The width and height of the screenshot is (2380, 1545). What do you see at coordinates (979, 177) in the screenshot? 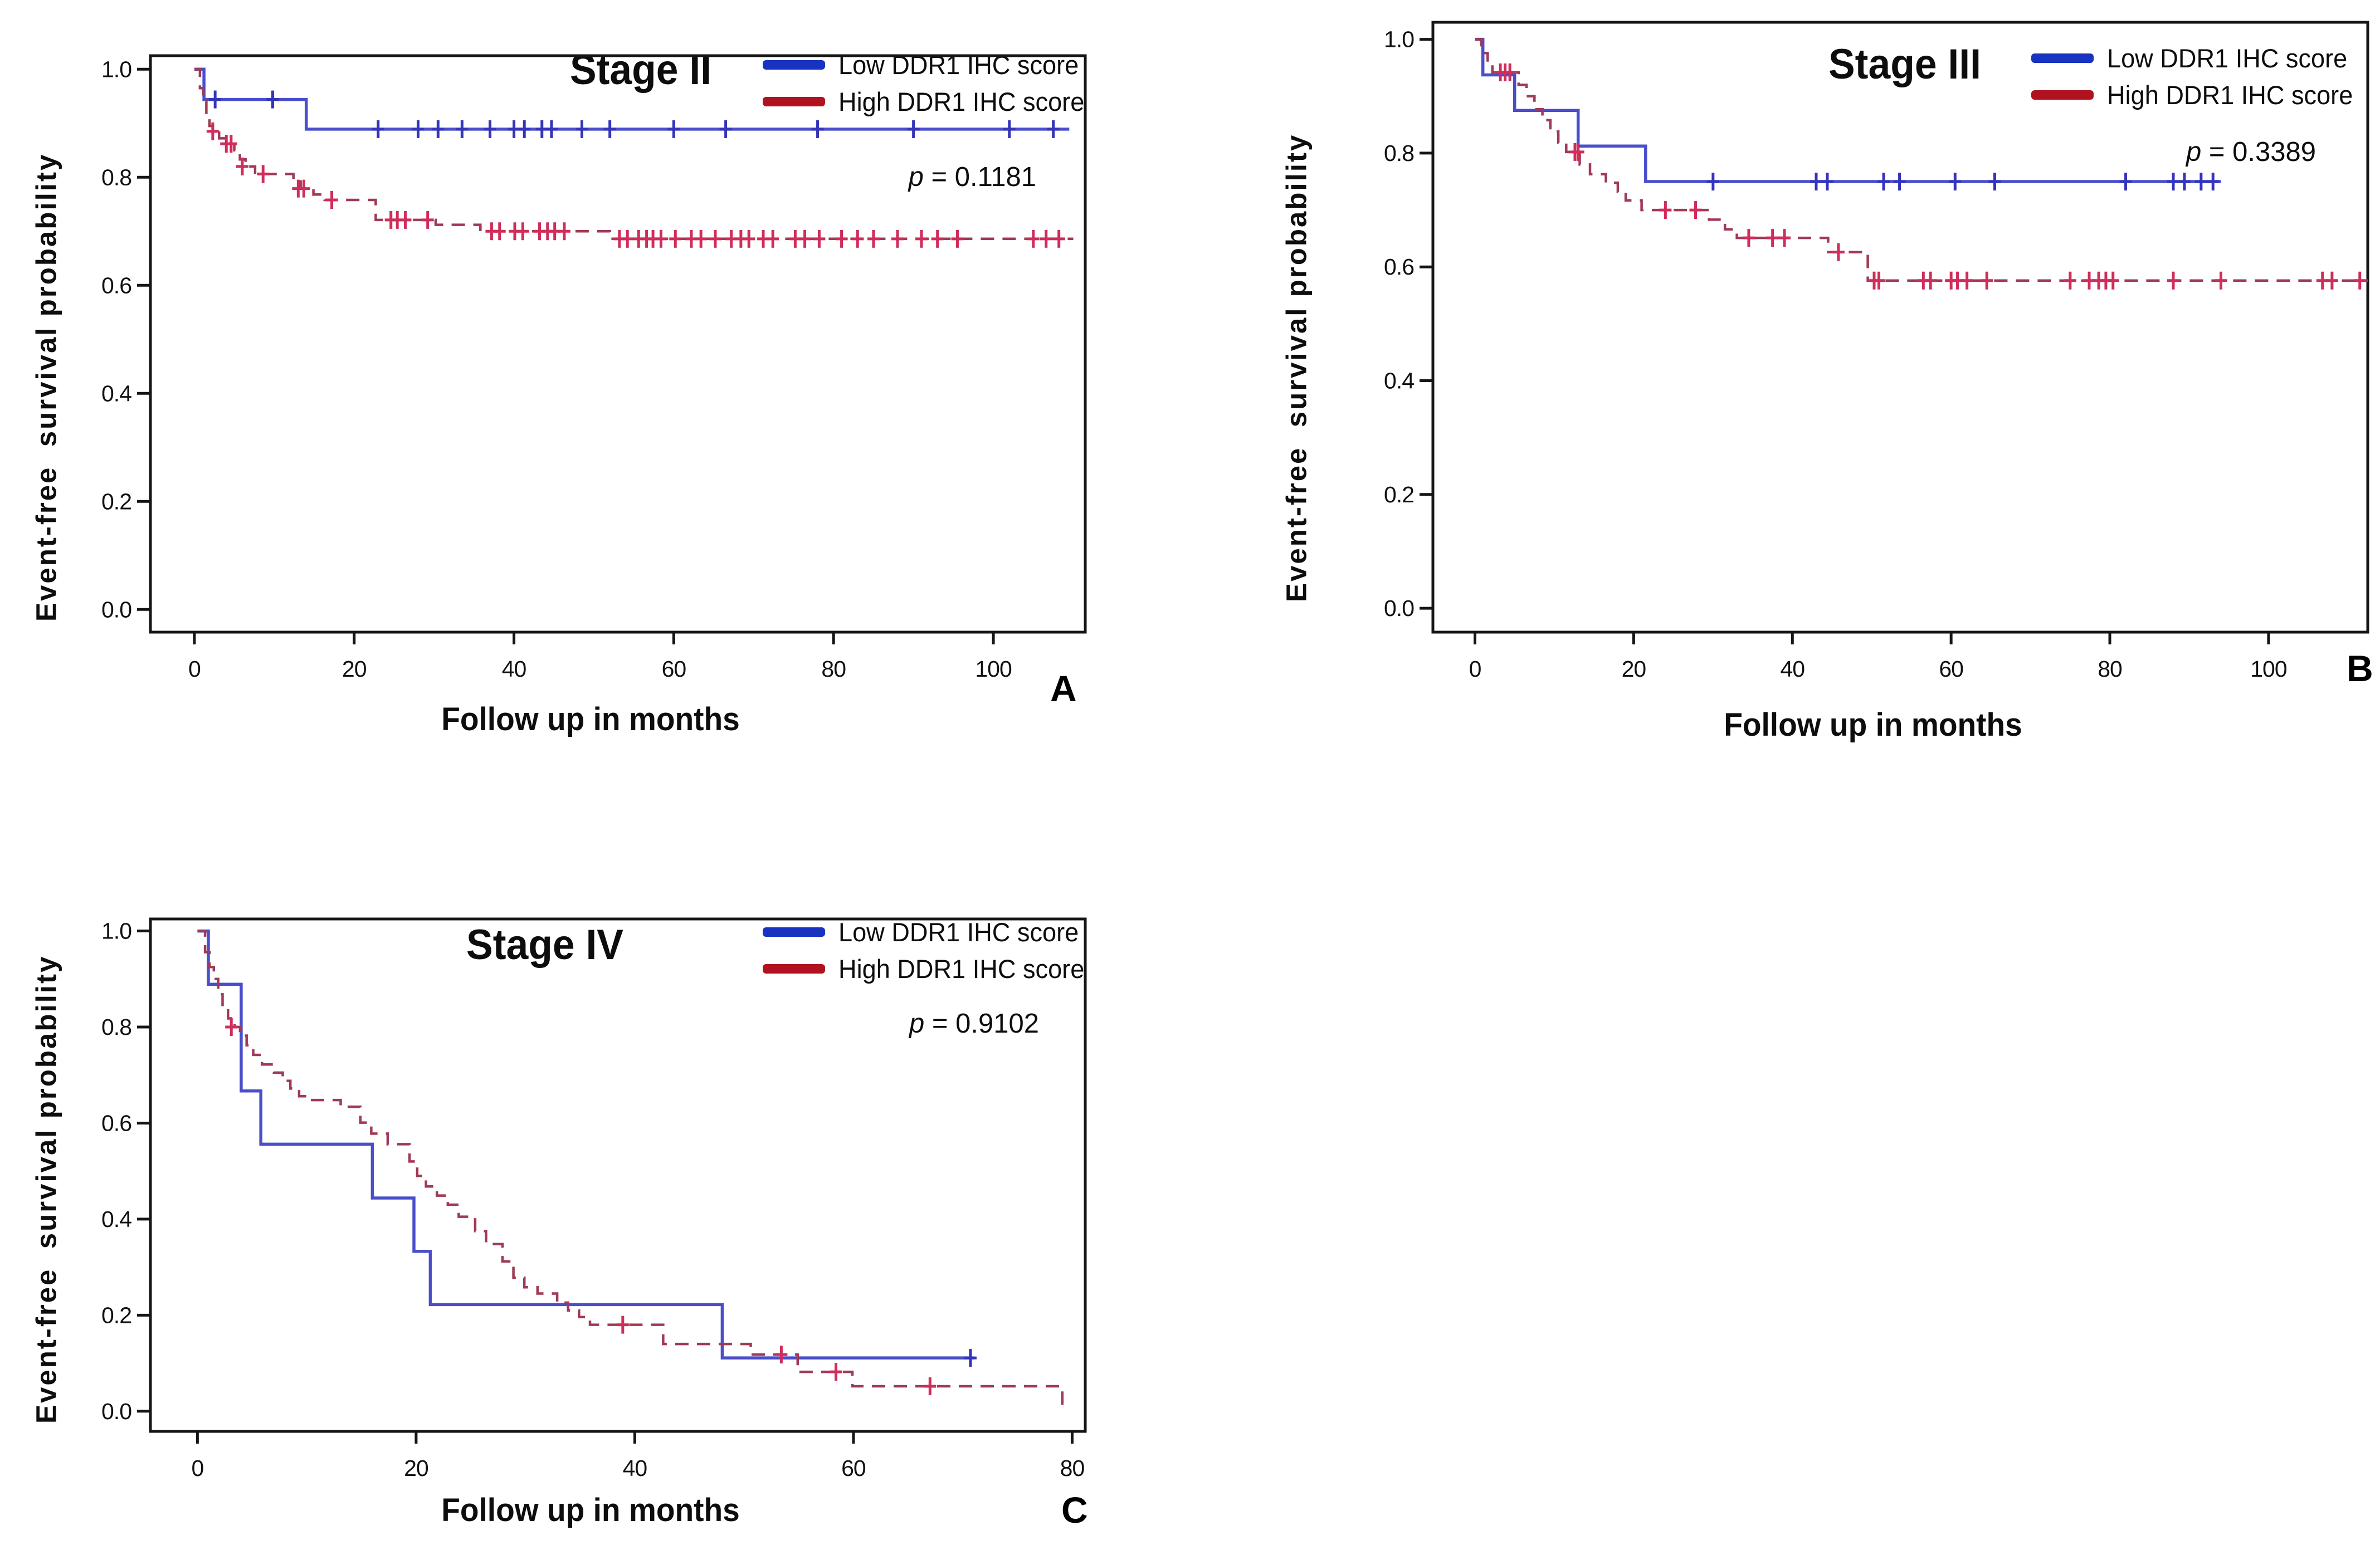
I see `p-value-number: = 0.1181` at bounding box center [979, 177].